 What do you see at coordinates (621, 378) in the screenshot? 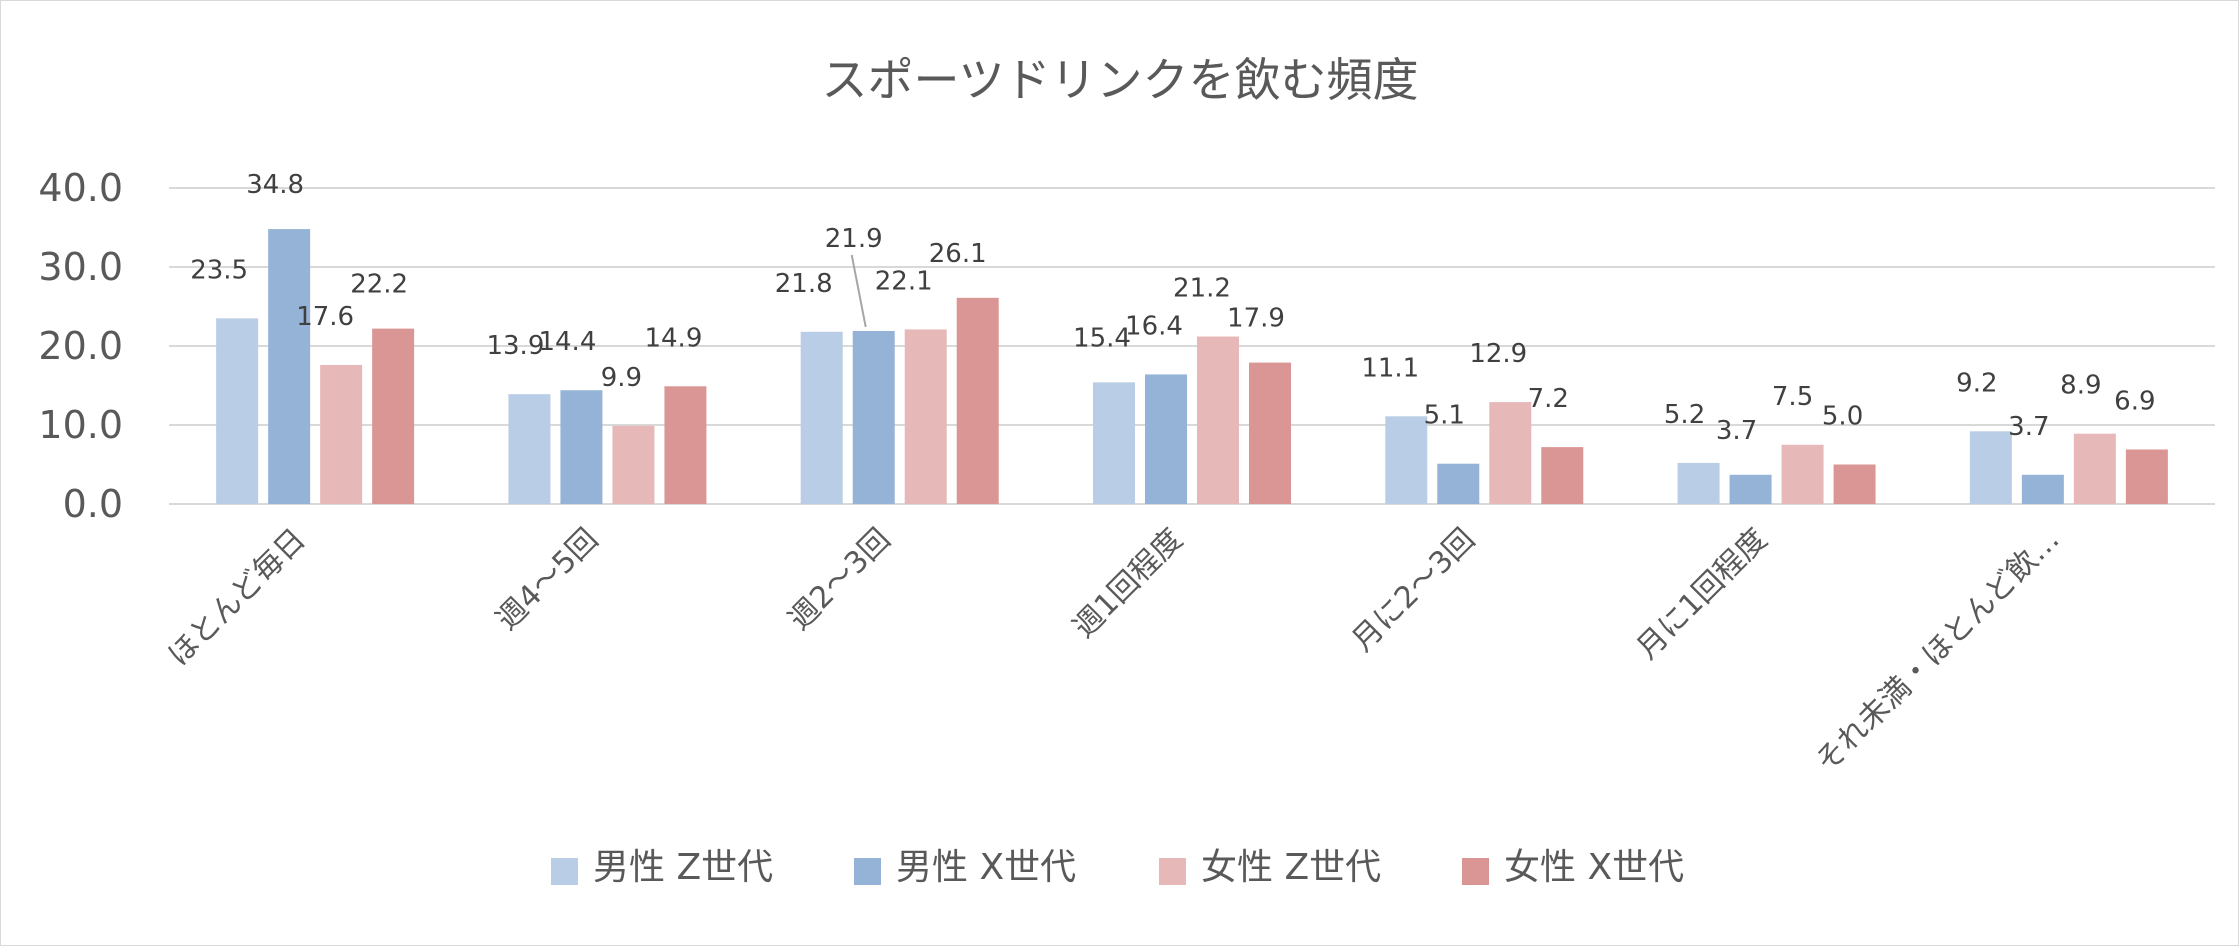
I see `data-label: 9.9` at bounding box center [621, 378].